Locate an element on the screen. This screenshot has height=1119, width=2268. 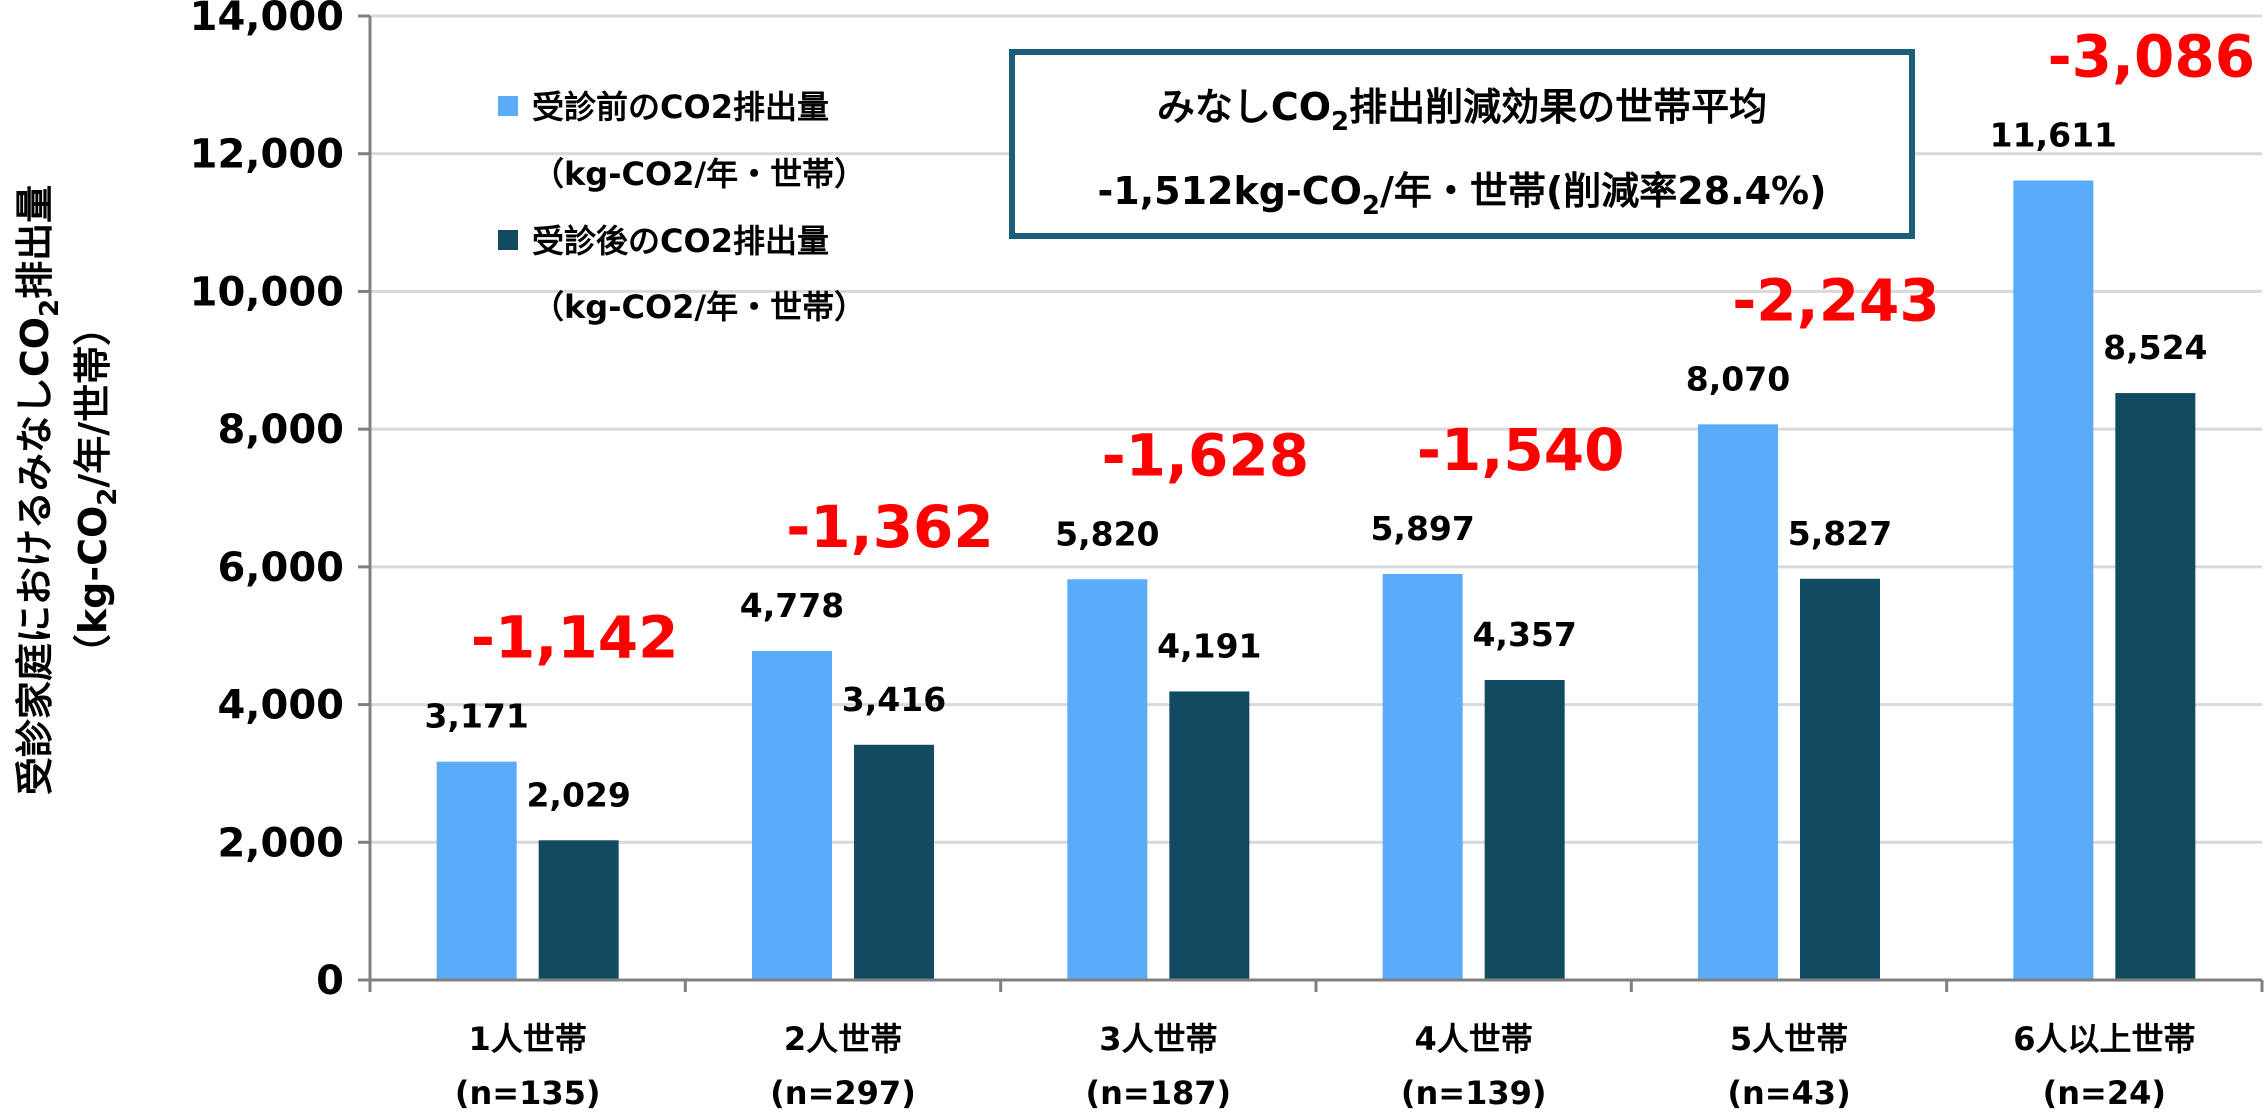
legend-unit-before: （kg-CO2/年・世帯） is located at coordinates (699, 174).